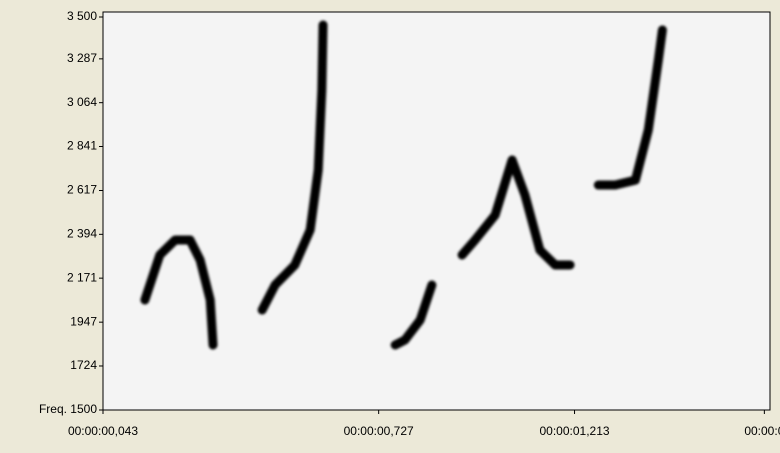  I want to click on y-tick-label: 3 287, so click(82, 58).